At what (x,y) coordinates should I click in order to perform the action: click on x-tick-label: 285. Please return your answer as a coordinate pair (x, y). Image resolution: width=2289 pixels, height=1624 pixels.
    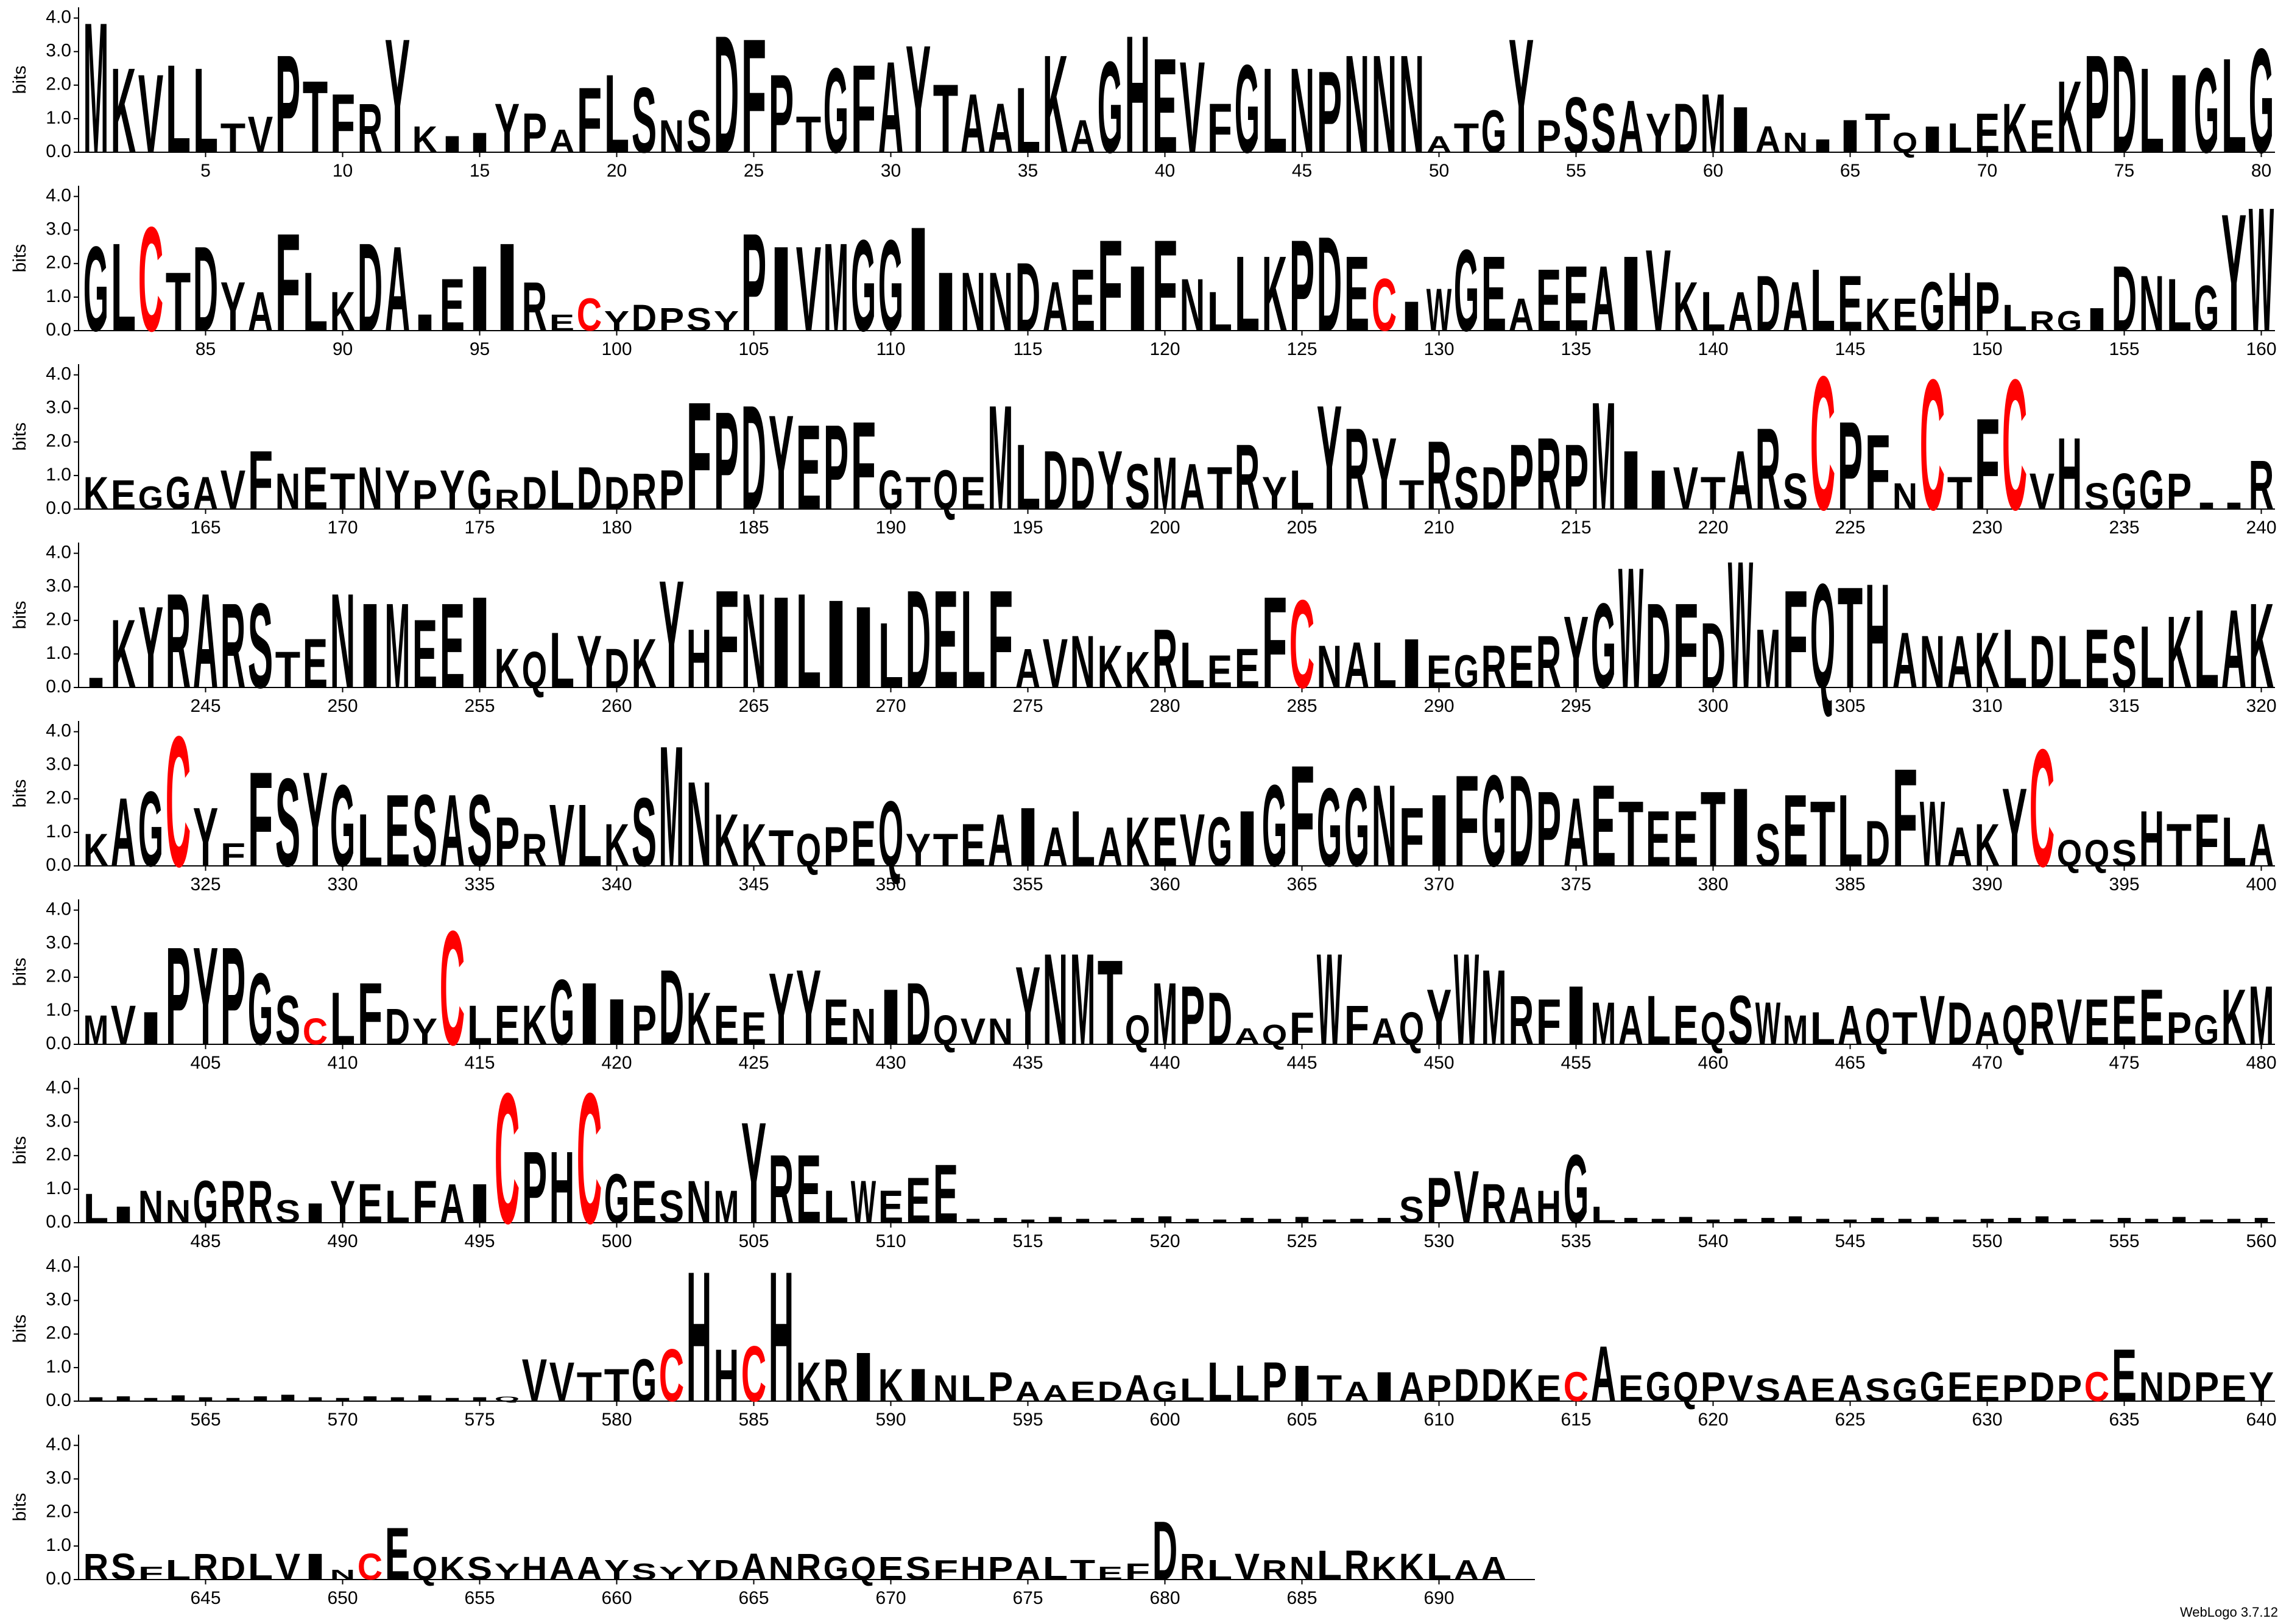
    Looking at the image, I should click on (1301, 706).